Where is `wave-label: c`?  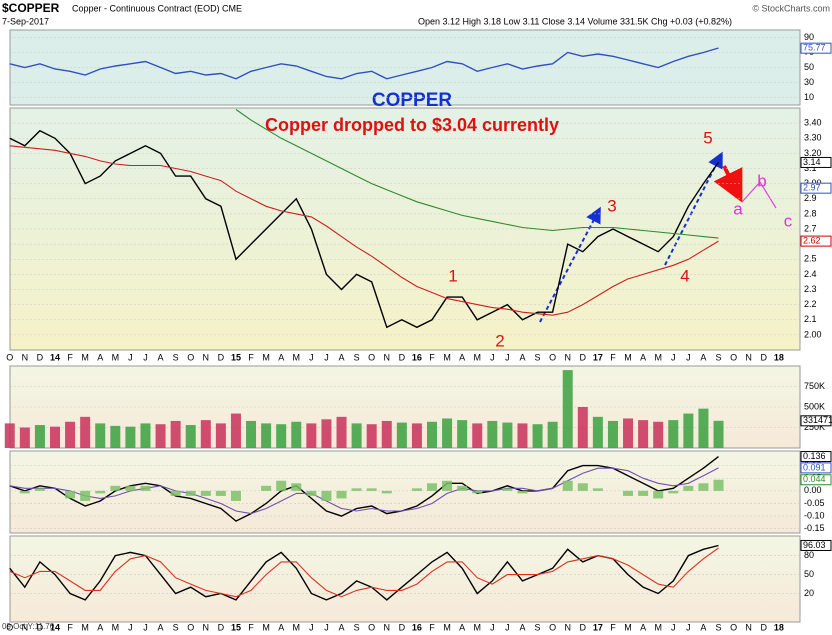
wave-label: c is located at coordinates (788, 220).